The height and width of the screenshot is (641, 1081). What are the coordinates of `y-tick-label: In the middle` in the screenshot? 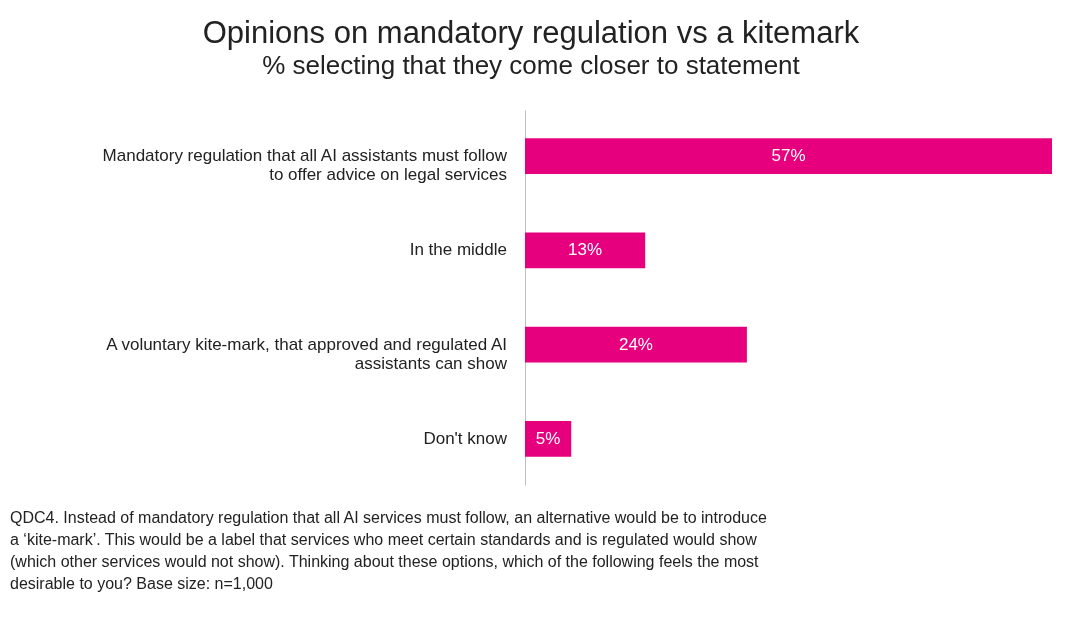 It's located at (458, 250).